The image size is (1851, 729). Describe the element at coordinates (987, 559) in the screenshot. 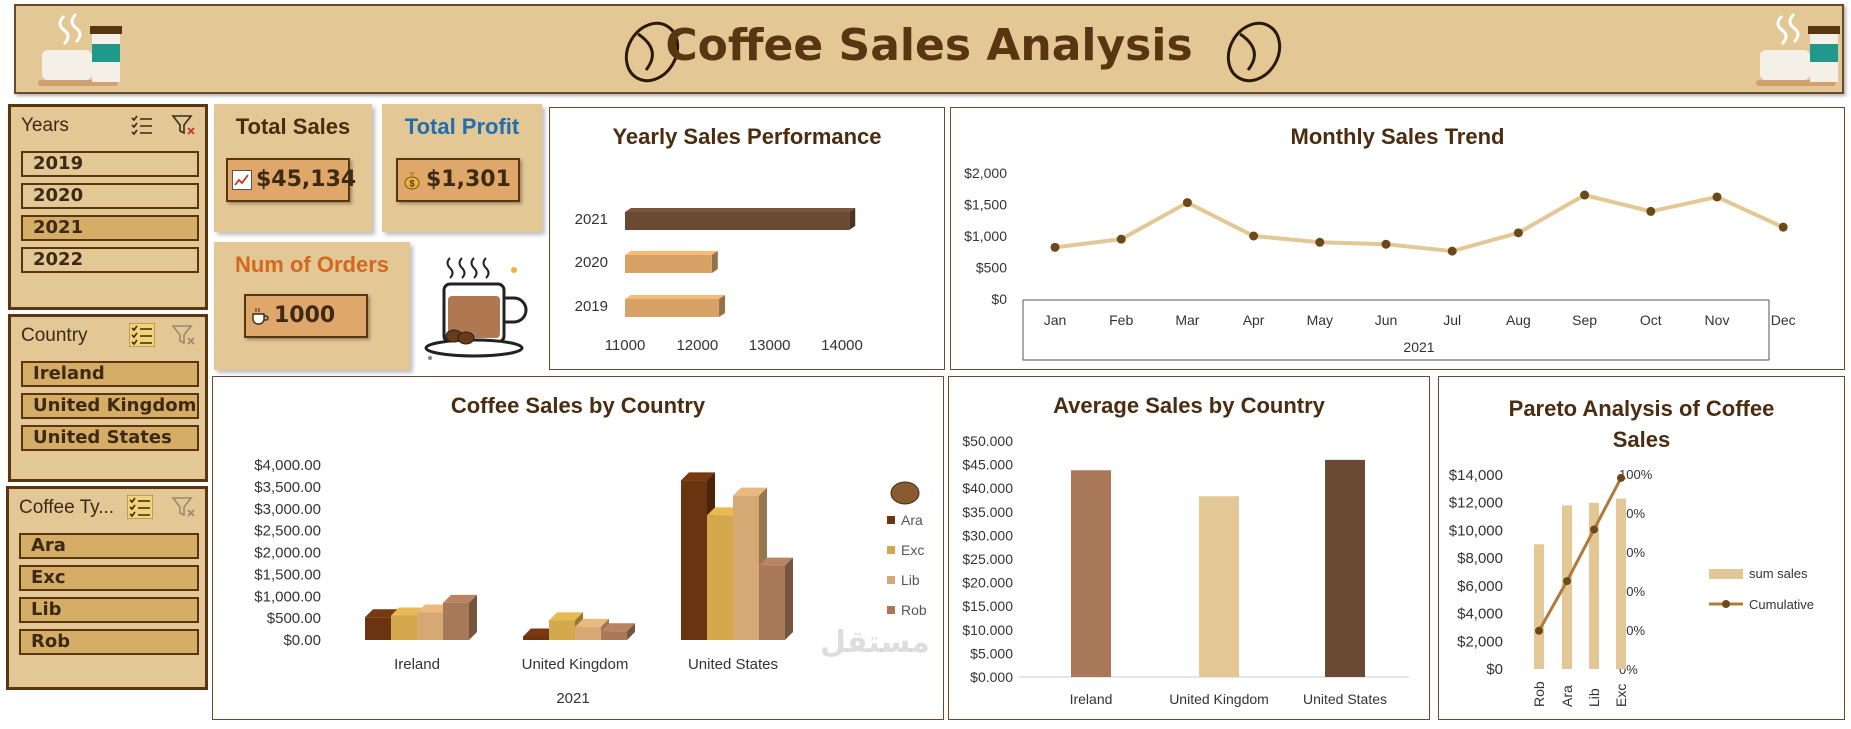

I see `y-tick-label: $25.000` at that location.